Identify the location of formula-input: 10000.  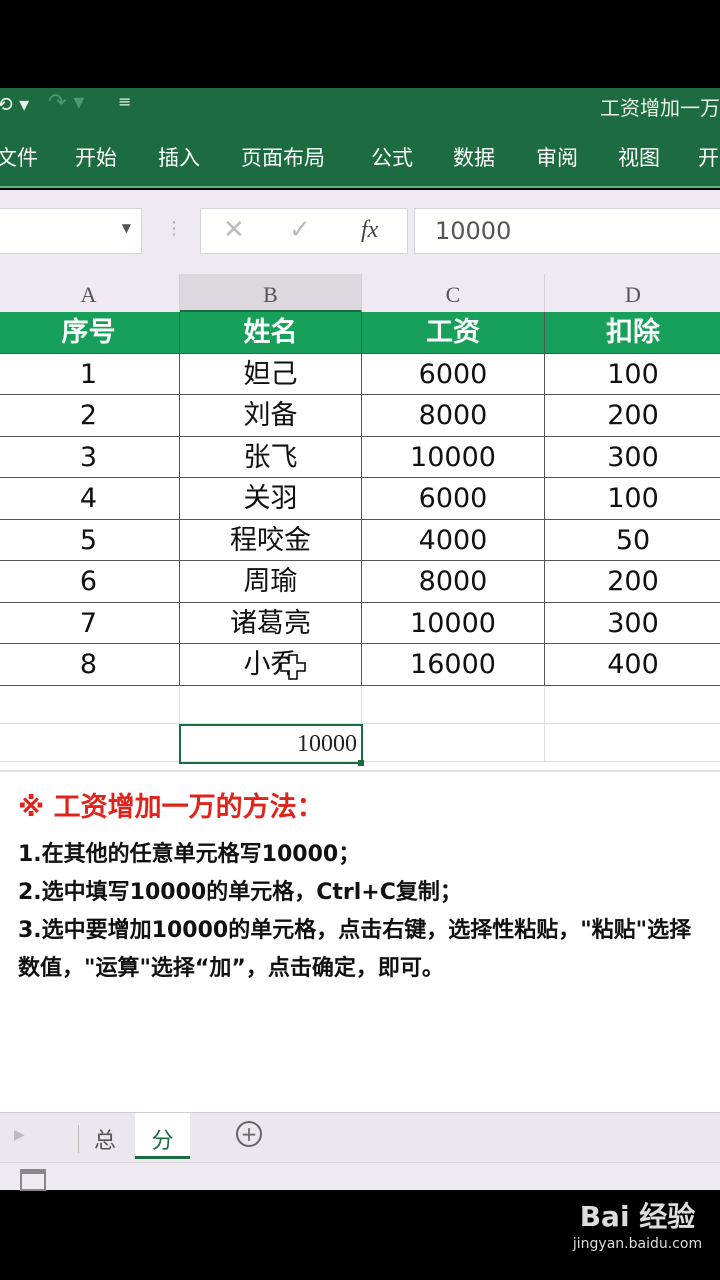
(567, 231).